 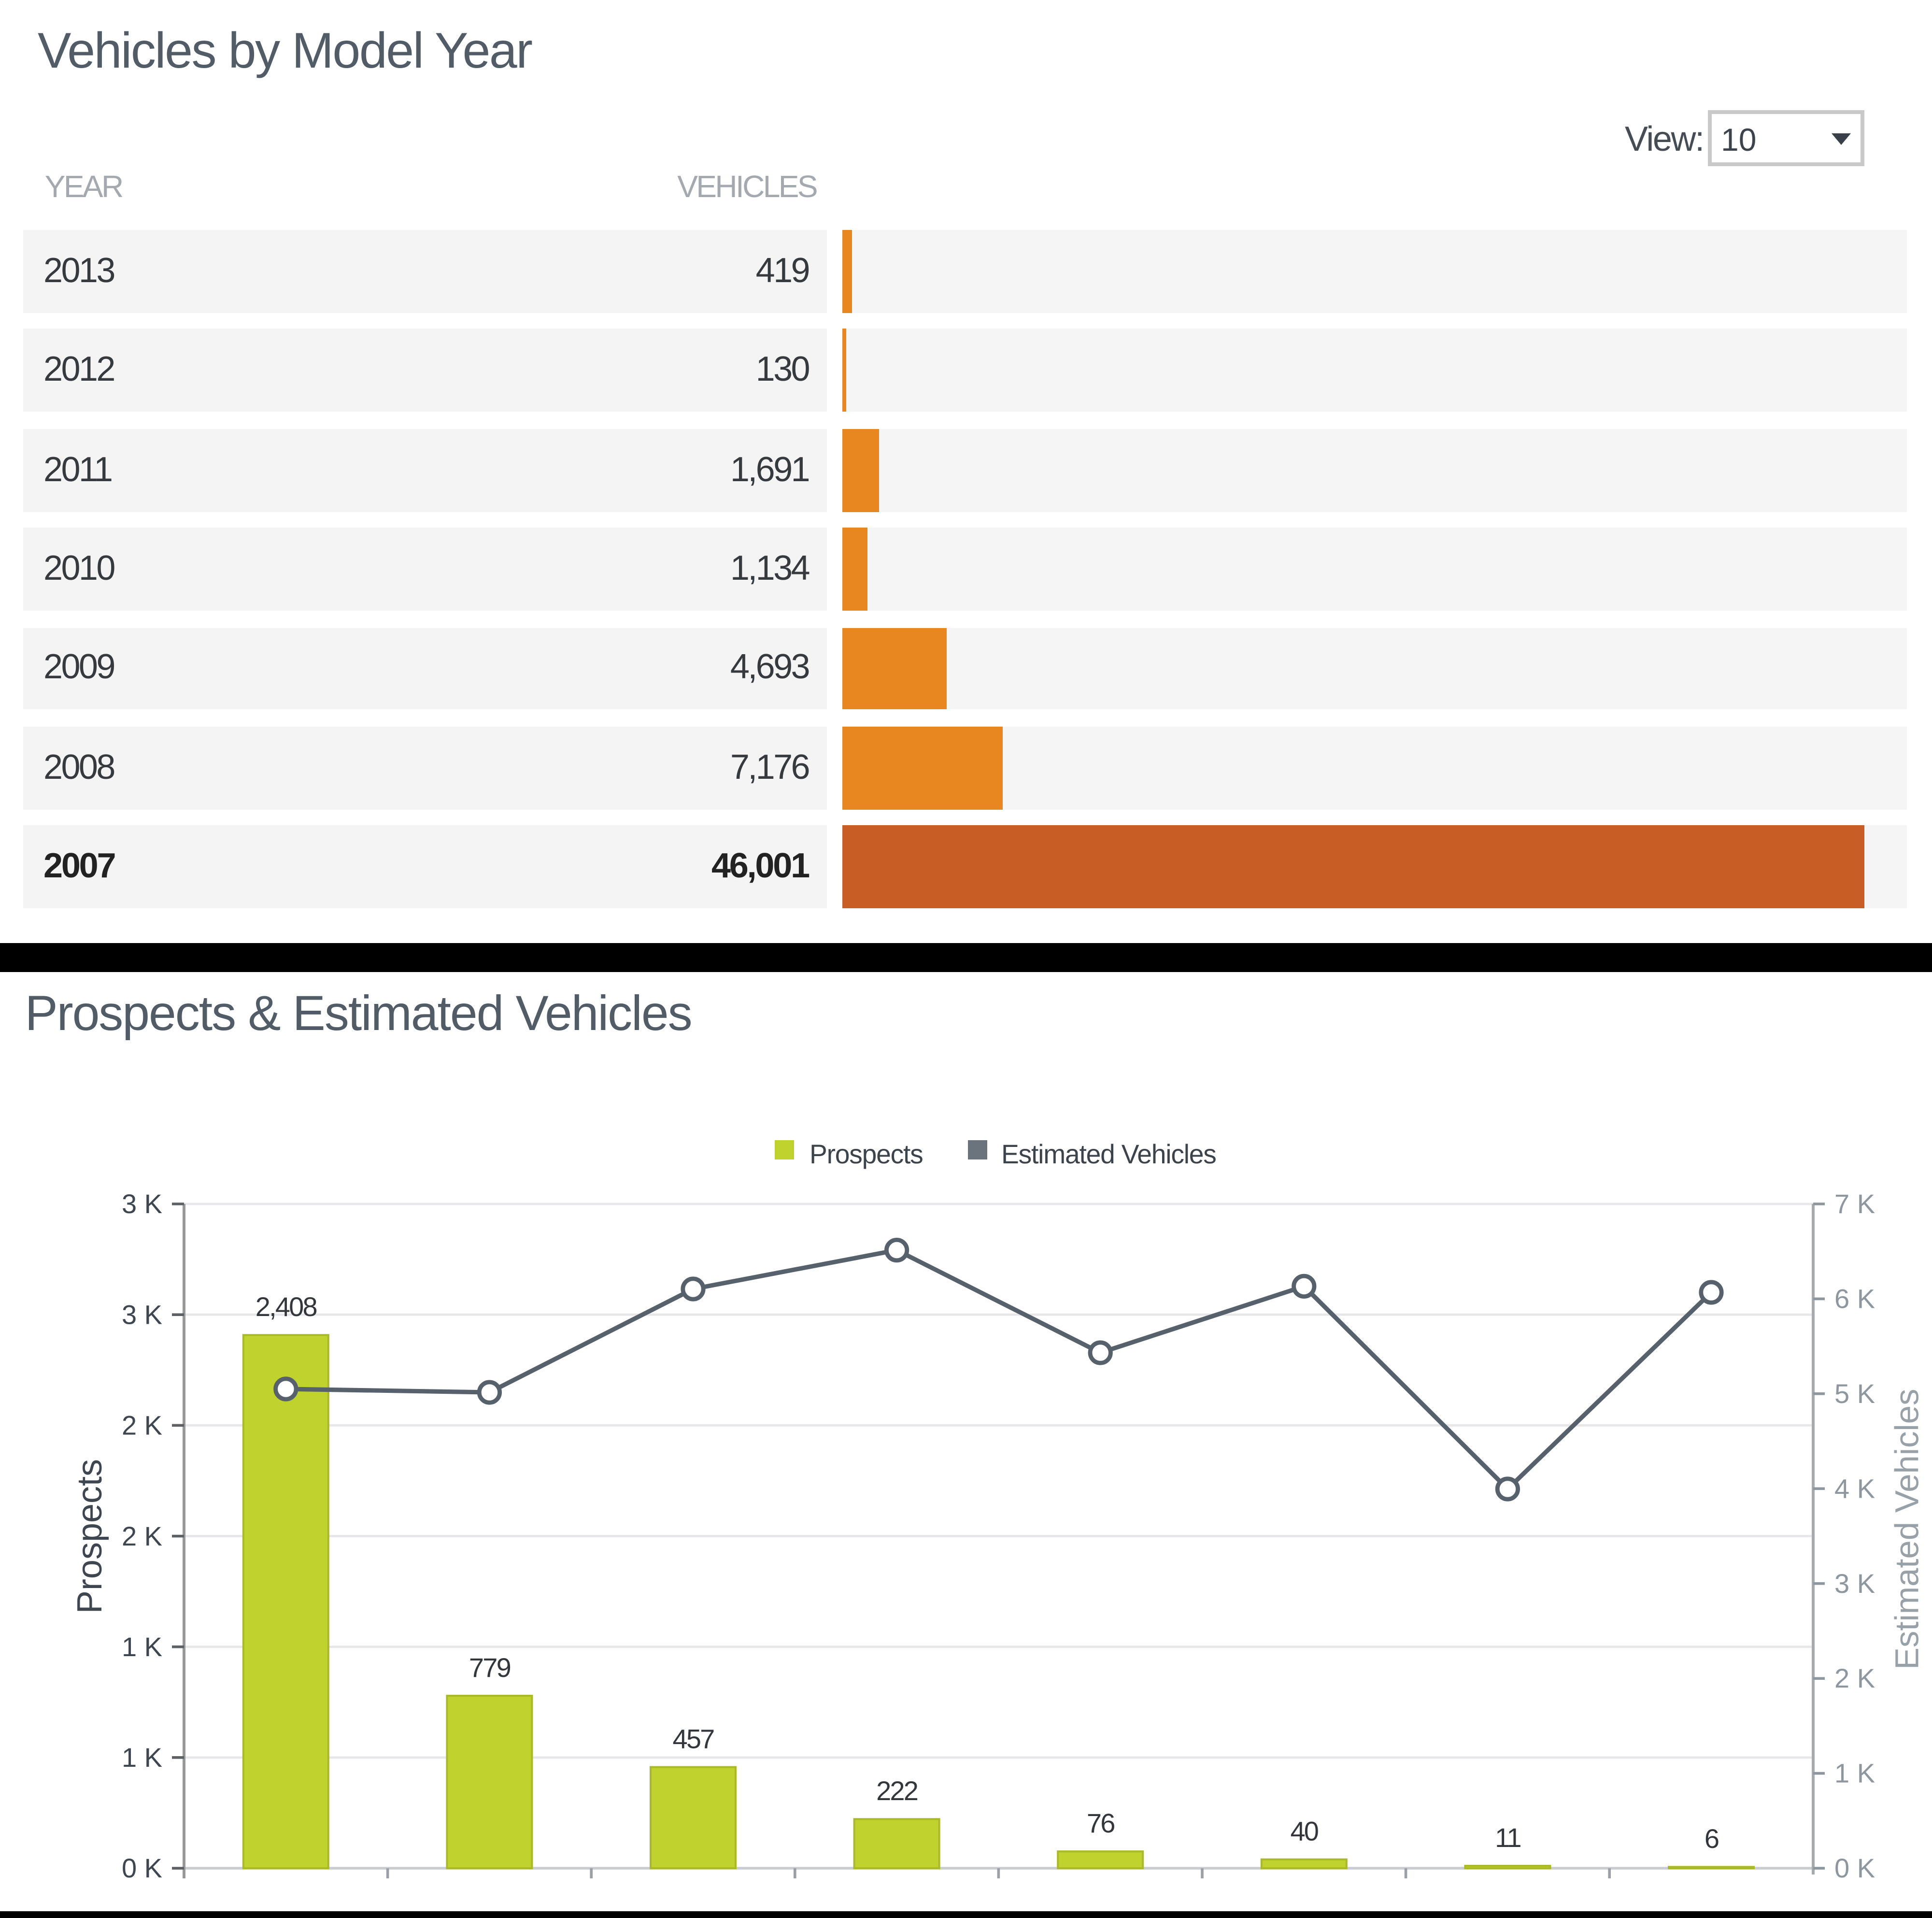 I want to click on svg-text: 11, so click(x=1507, y=1837).